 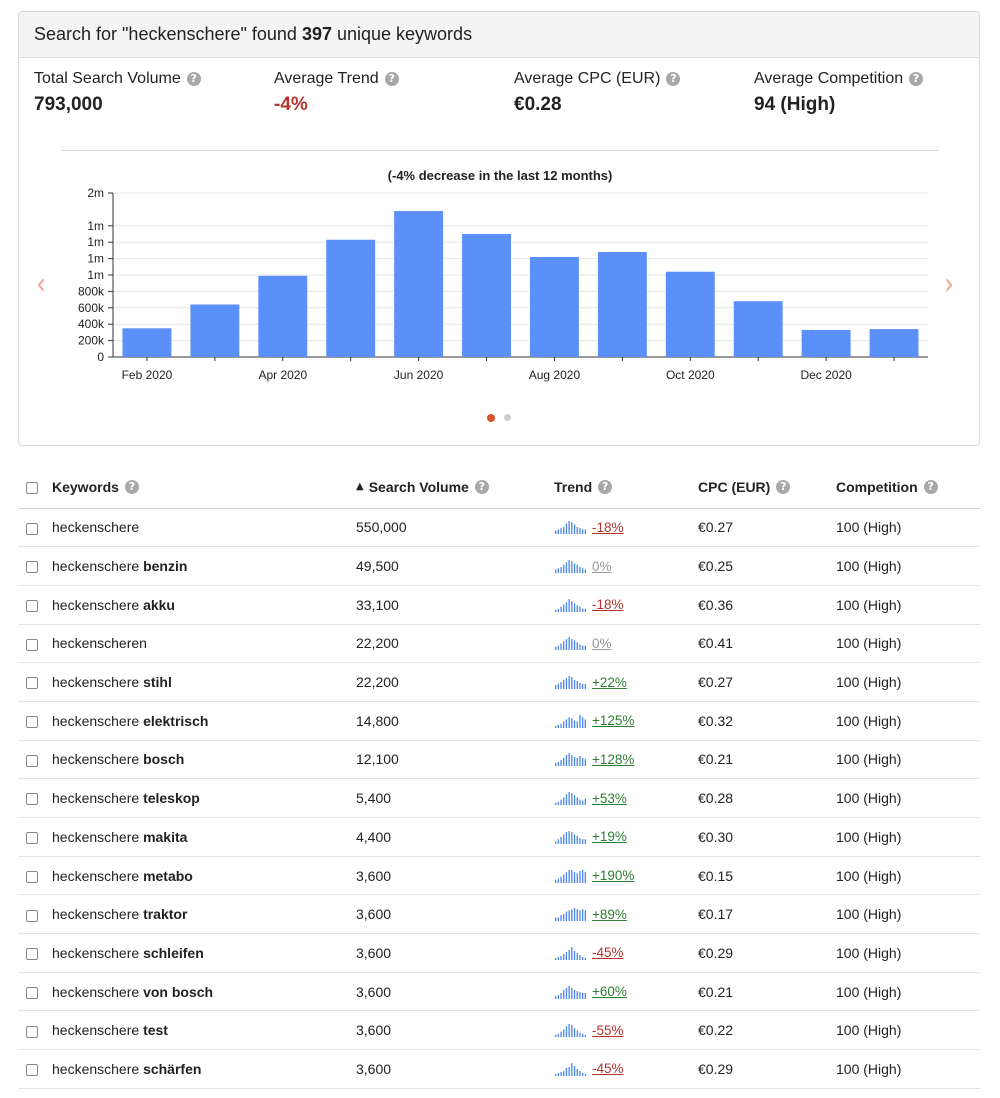 I want to click on trend-value-link: -55%, so click(x=608, y=1030).